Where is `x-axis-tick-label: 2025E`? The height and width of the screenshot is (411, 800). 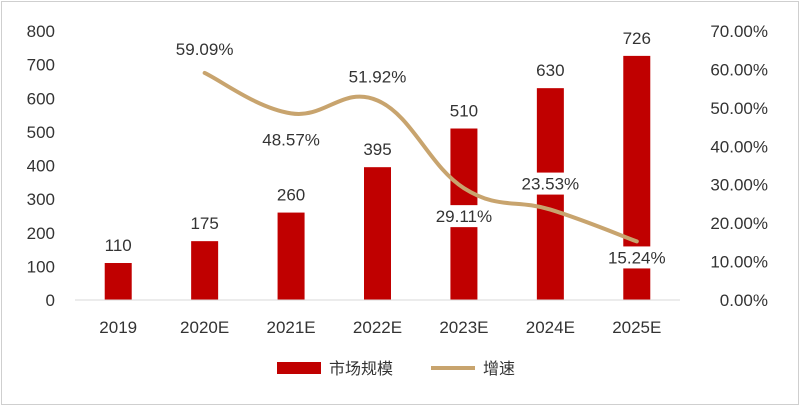 x-axis-tick-label: 2025E is located at coordinates (636, 327).